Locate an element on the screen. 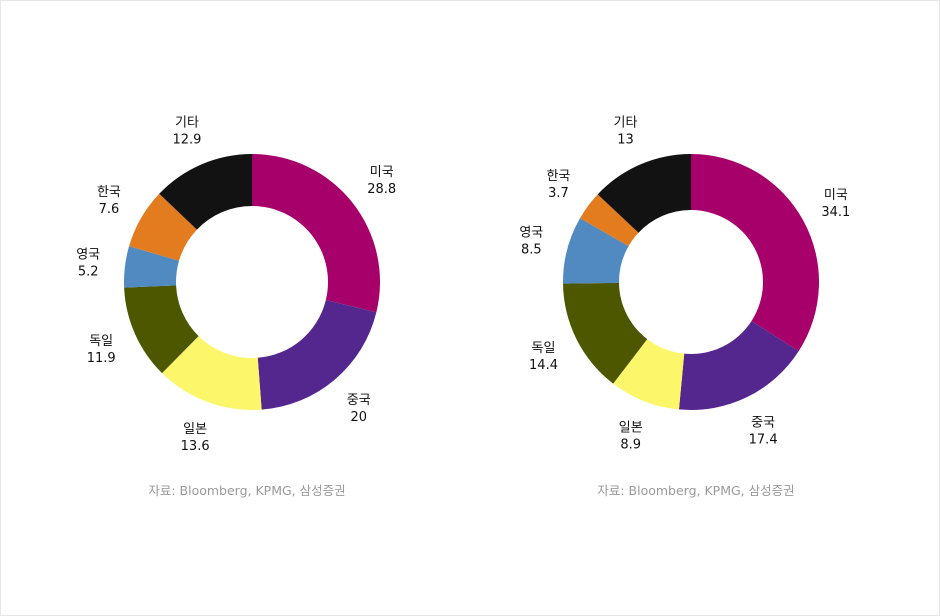 The width and height of the screenshot is (940, 616). label-usa-right: 미국 34.1 is located at coordinates (835, 204).